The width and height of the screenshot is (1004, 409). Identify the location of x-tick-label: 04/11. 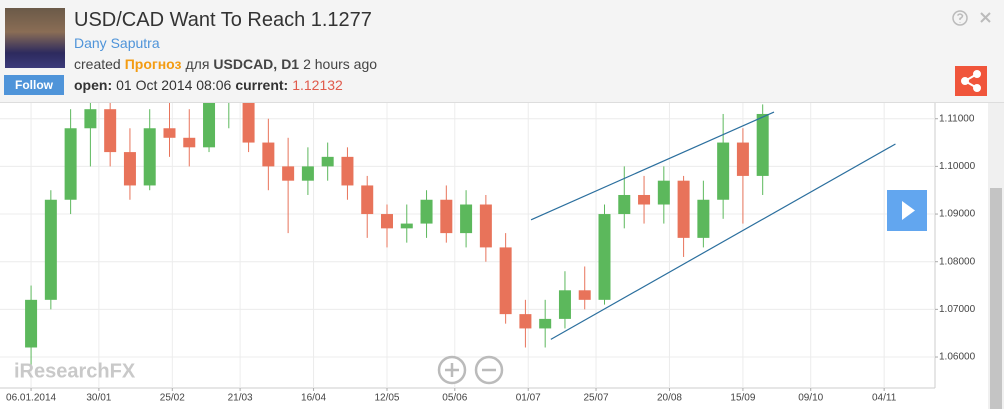
(884, 398).